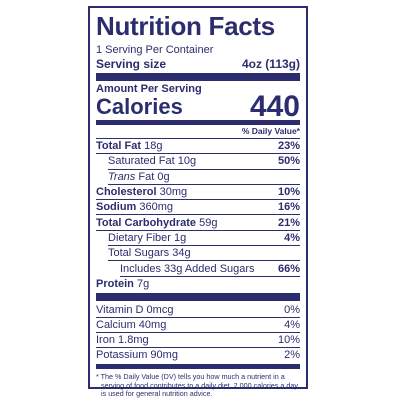  Describe the element at coordinates (198, 355) in the screenshot. I see `vitamin-row: Potassium 90mg 2%` at that location.